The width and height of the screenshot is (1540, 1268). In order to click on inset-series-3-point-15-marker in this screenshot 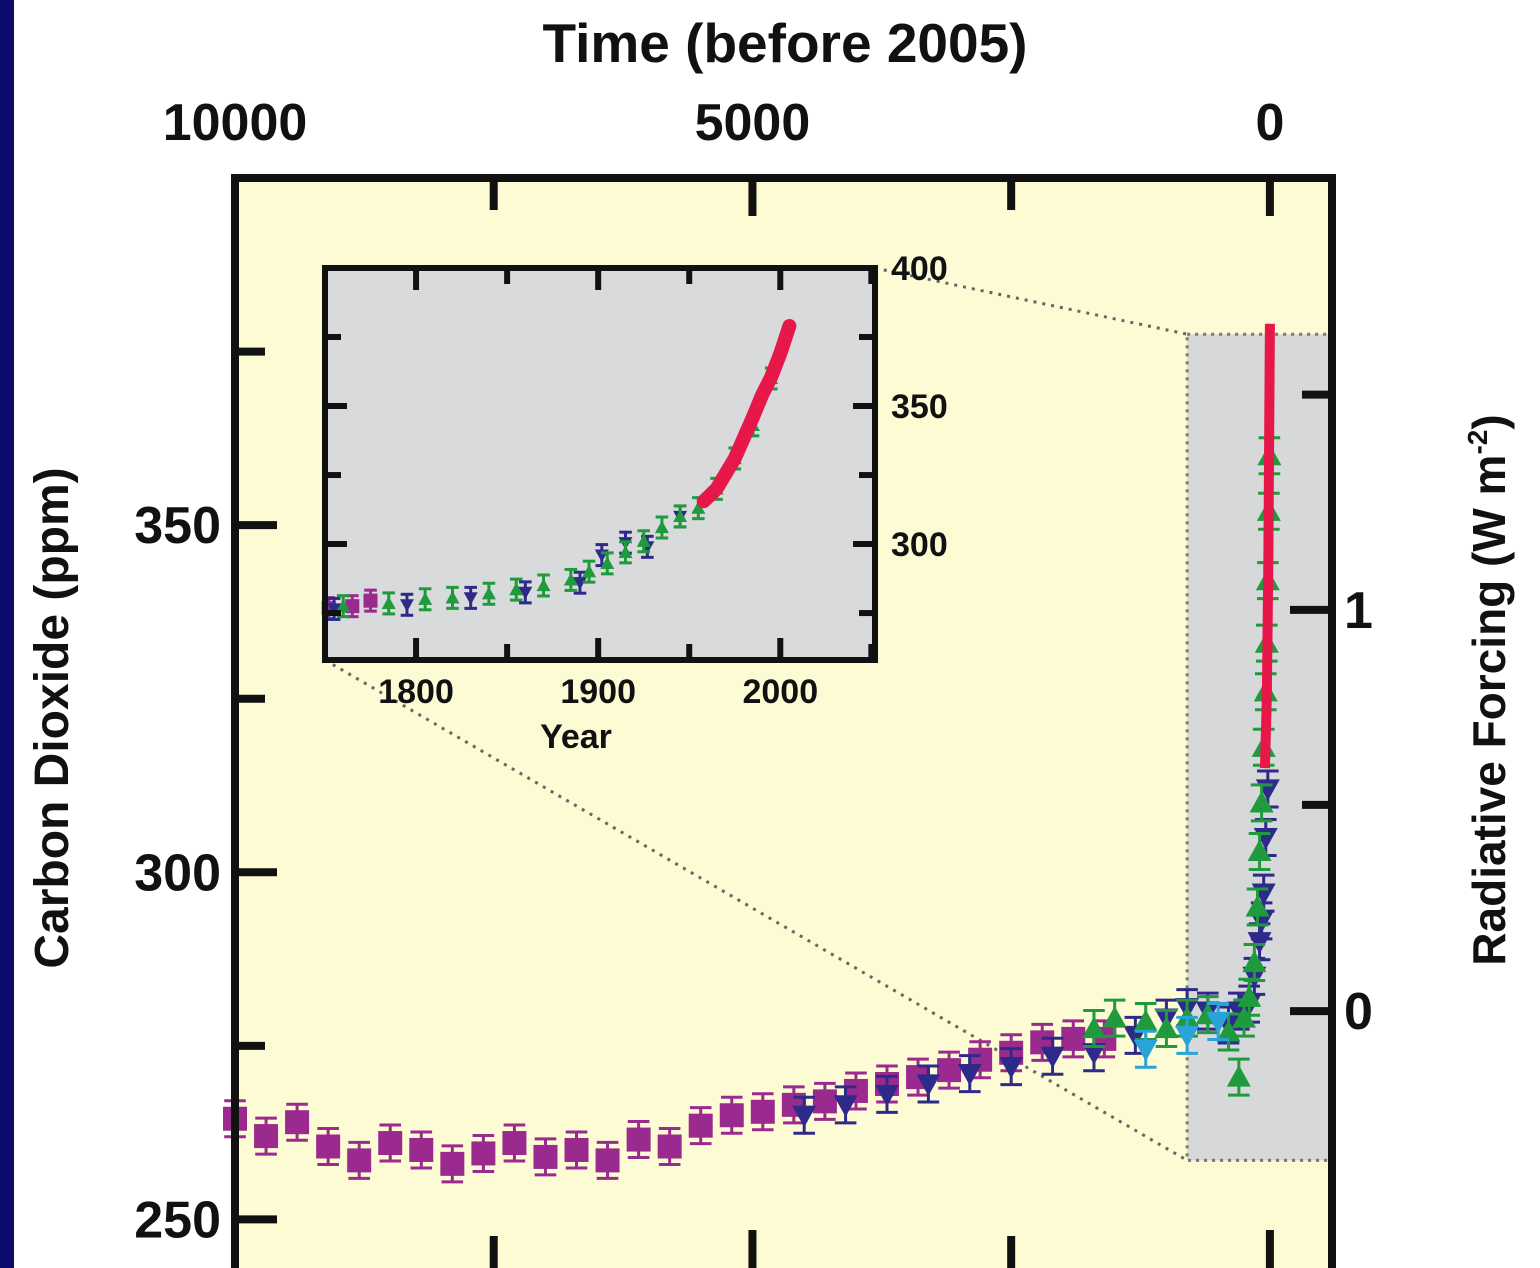, I will do `click(698, 507)`.